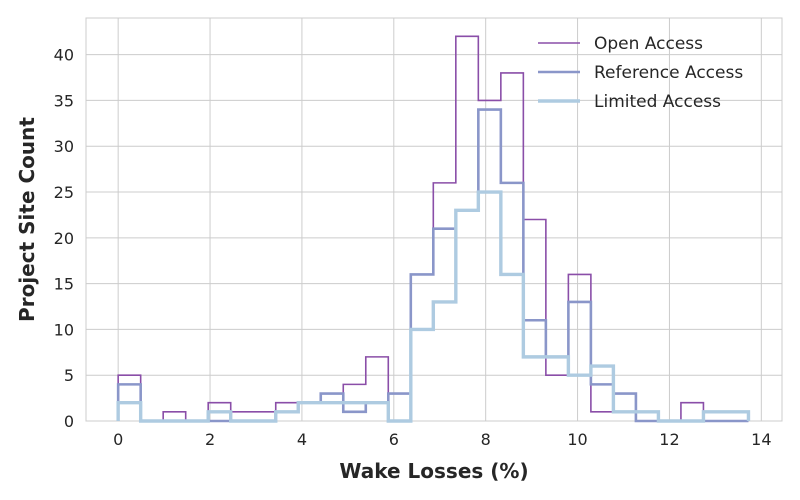 This screenshot has width=800, height=500. What do you see at coordinates (64, 146) in the screenshot?
I see `y-tick-label: 30` at bounding box center [64, 146].